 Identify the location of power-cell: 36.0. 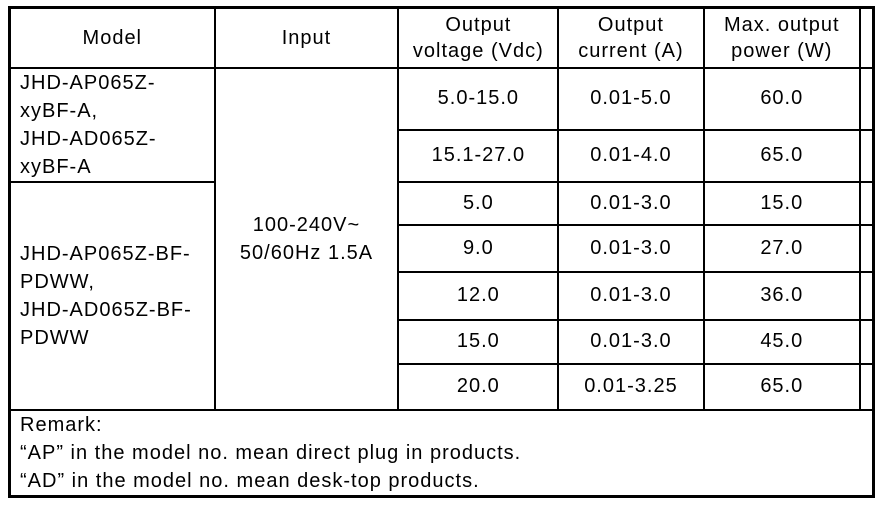
(781, 295).